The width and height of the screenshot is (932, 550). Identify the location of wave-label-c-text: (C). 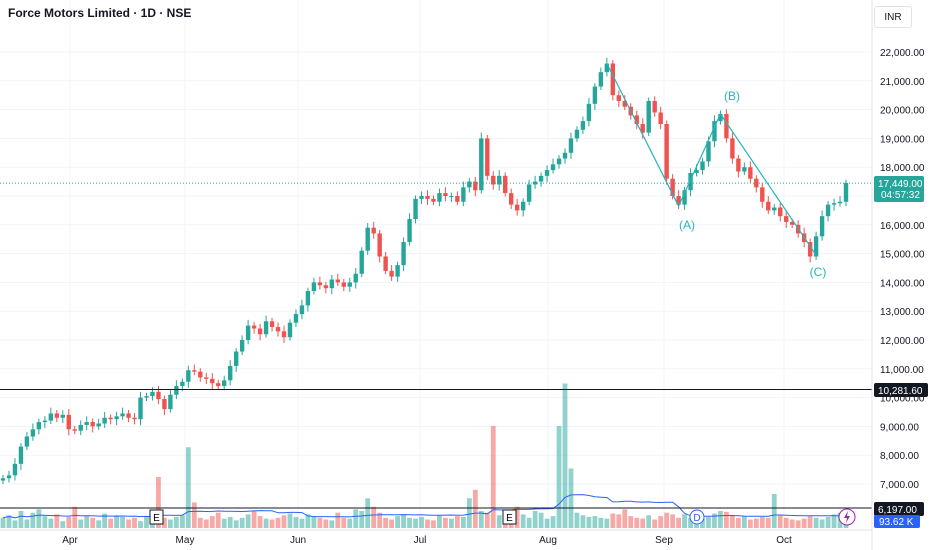
(818, 272).